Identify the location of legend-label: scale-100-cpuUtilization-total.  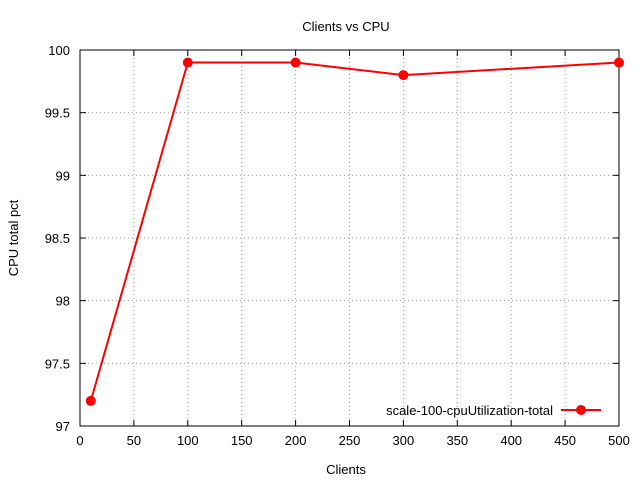
(469, 410).